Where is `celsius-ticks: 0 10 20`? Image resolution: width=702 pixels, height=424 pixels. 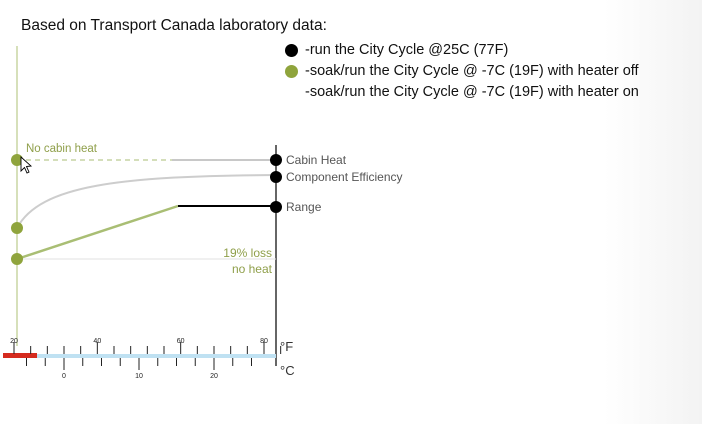
celsius-ticks: 0 10 20 is located at coordinates (139, 369).